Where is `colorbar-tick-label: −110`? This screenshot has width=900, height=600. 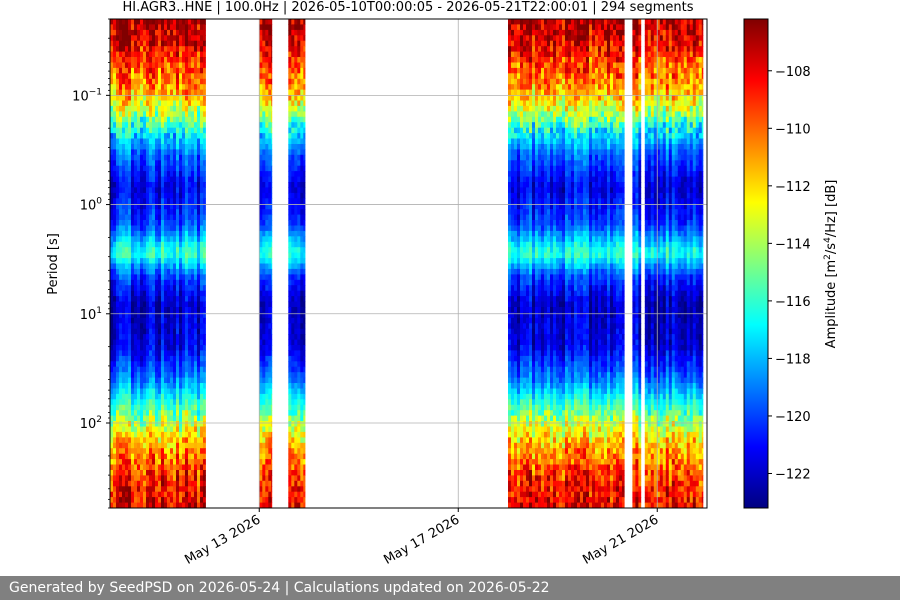
colorbar-tick-label: −110 is located at coordinates (793, 129).